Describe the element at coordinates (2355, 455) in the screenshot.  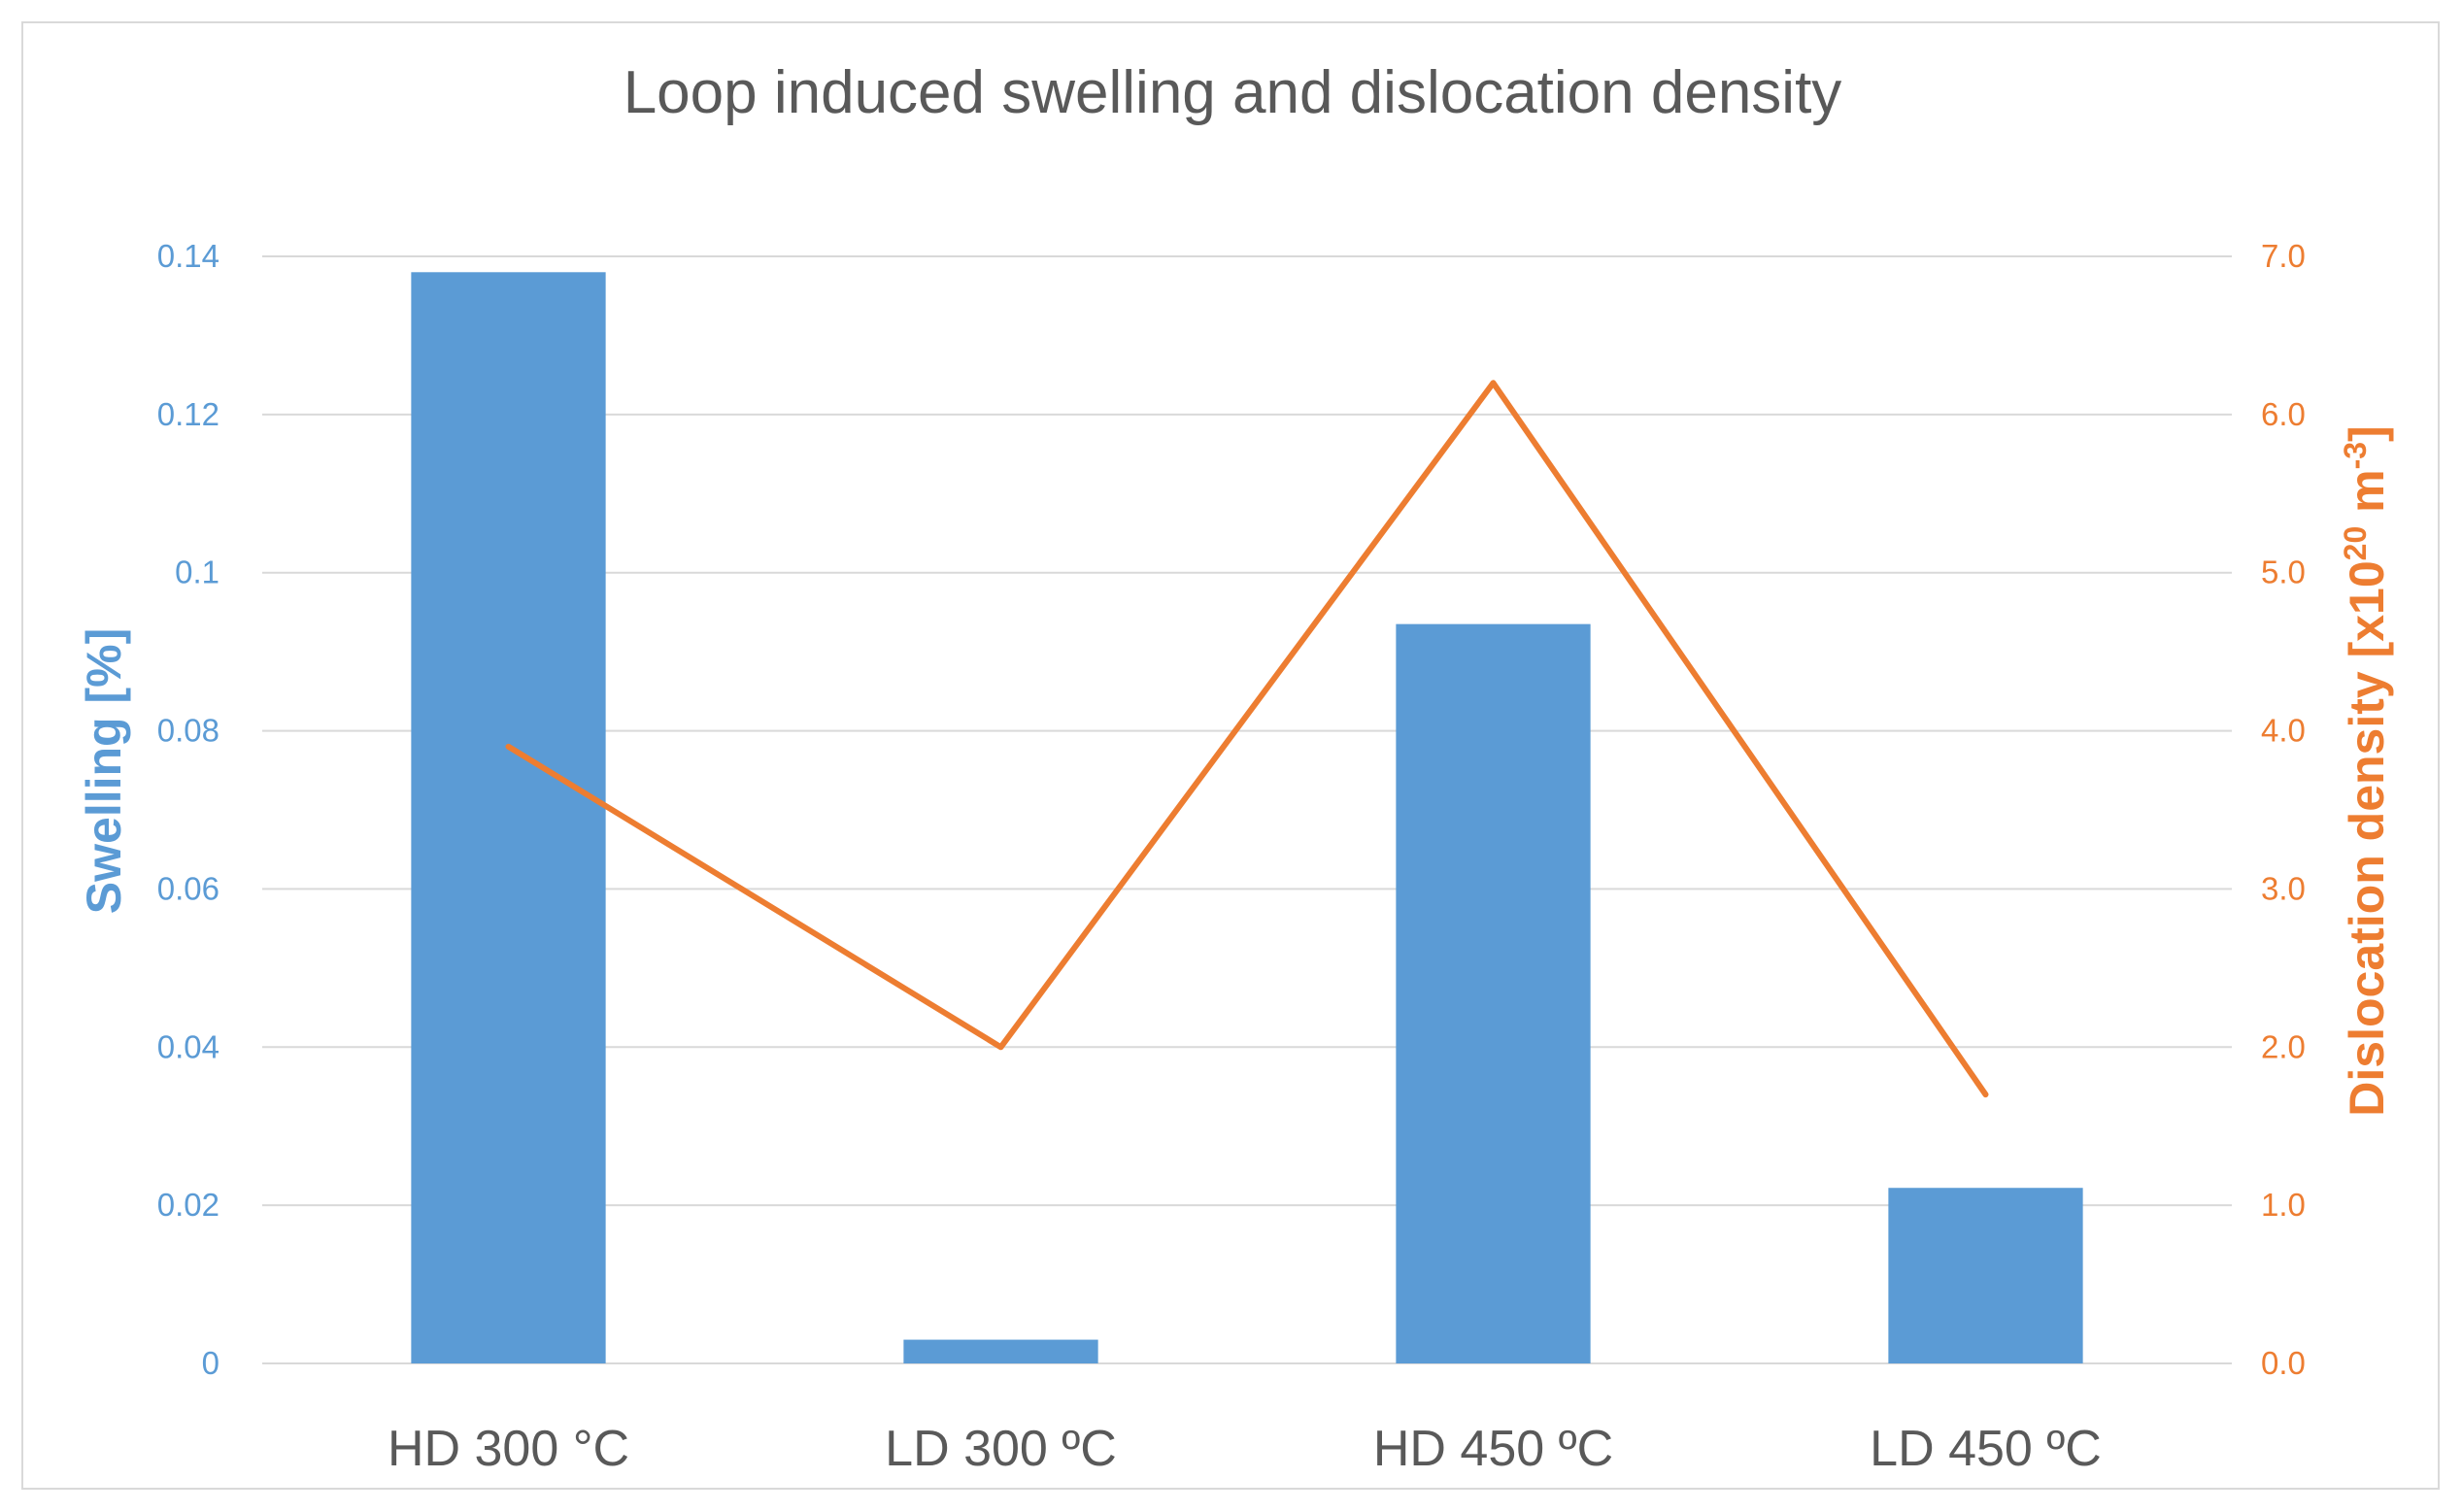
I see `right-axis-title-sup2: -3` at that location.